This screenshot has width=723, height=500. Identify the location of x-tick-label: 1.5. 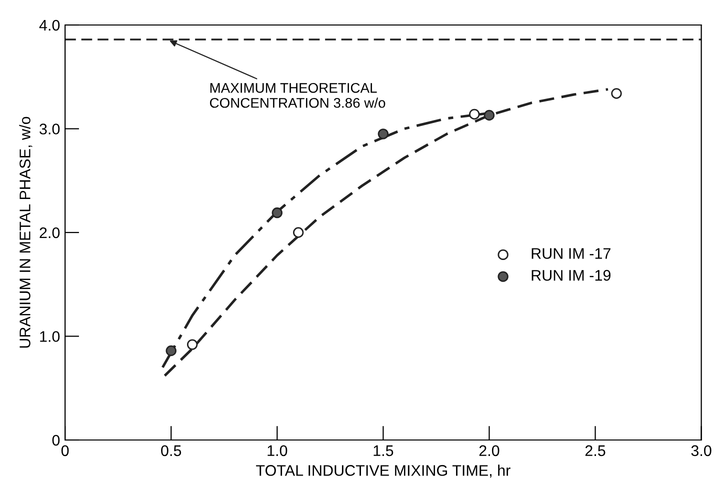
(384, 450).